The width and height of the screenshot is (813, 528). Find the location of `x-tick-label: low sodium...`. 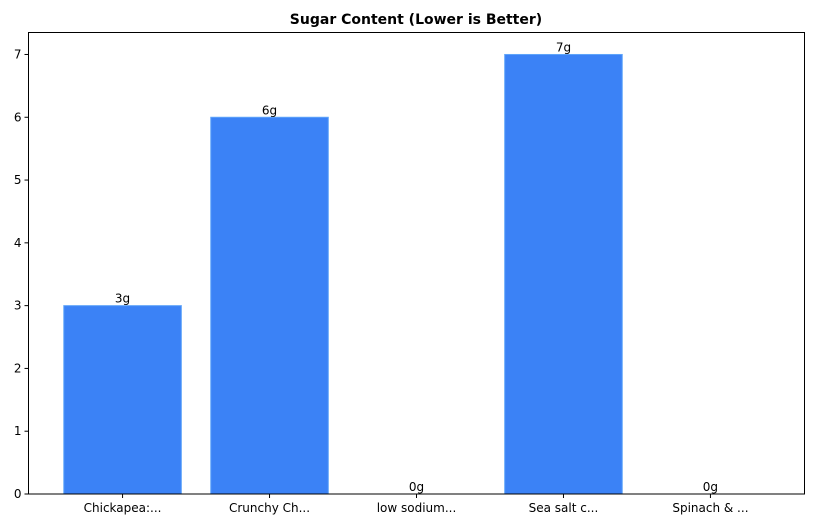

x-tick-label: low sodium... is located at coordinates (417, 508).